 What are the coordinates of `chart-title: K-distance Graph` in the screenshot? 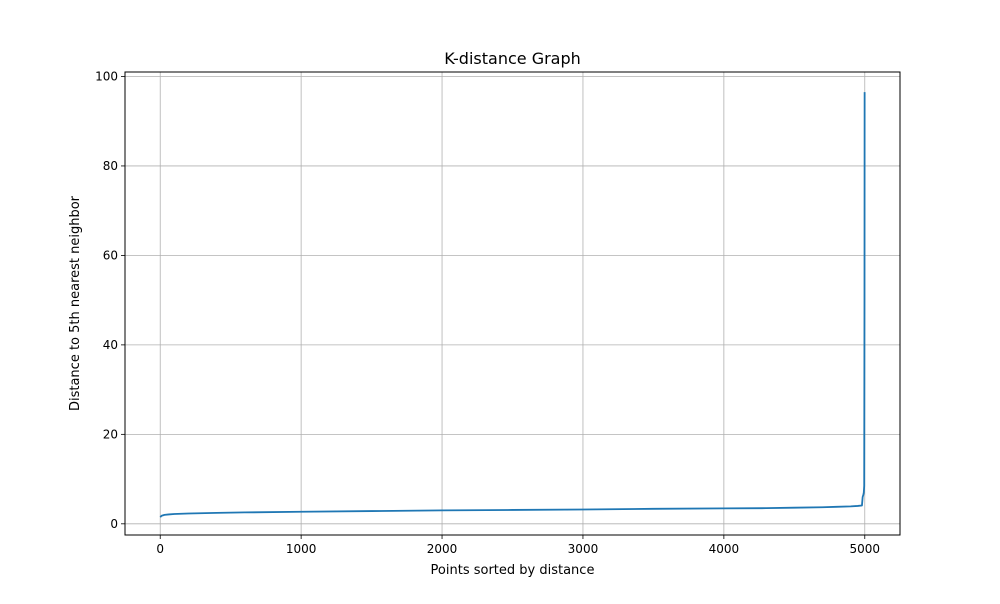 It's located at (512, 58).